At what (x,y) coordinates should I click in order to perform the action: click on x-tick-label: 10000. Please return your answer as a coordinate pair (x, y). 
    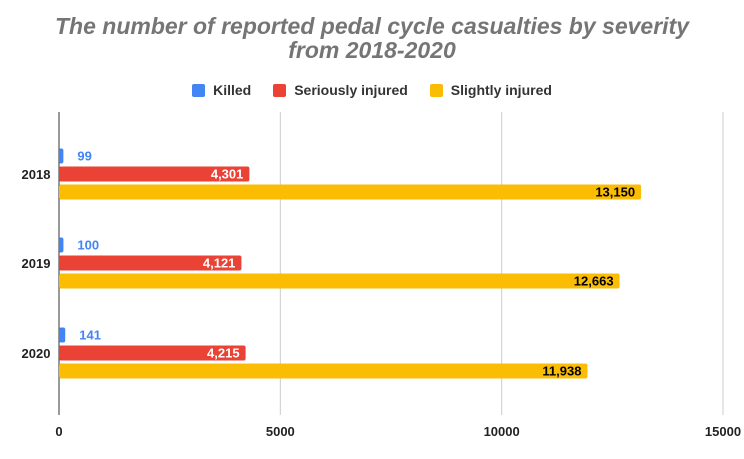
    Looking at the image, I should click on (502, 431).